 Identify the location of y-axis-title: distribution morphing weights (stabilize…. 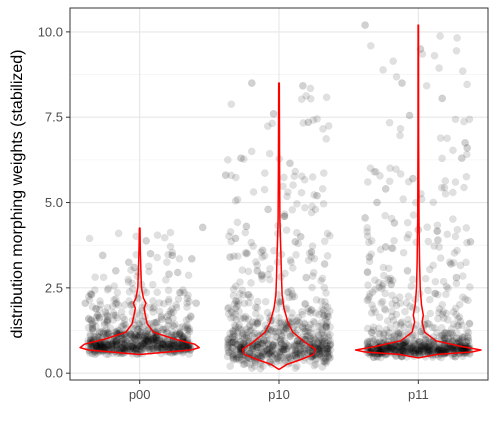
(17, 193).